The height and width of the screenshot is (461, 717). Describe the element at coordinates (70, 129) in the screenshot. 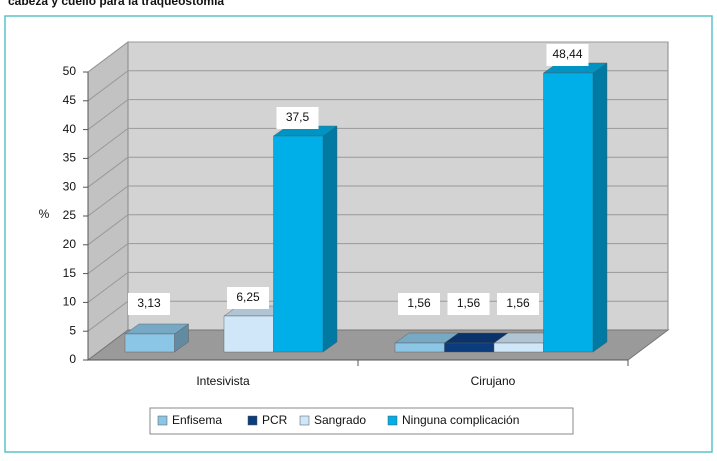

I see `y-tick-label: 40` at that location.